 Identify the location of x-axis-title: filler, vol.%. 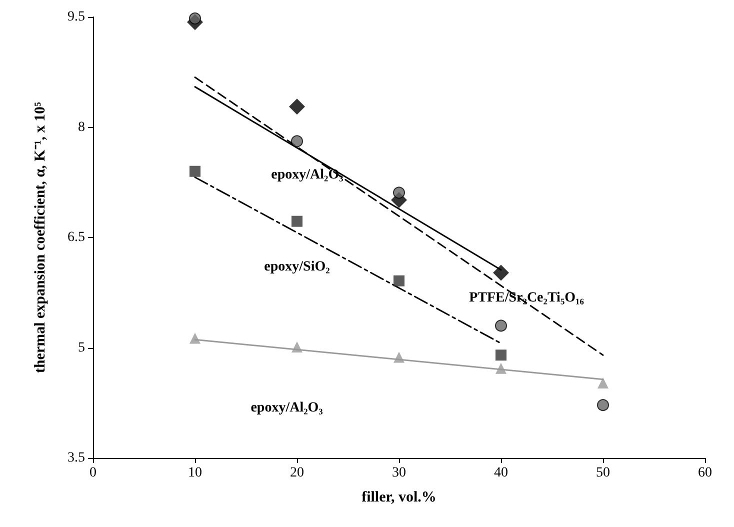
(399, 498).